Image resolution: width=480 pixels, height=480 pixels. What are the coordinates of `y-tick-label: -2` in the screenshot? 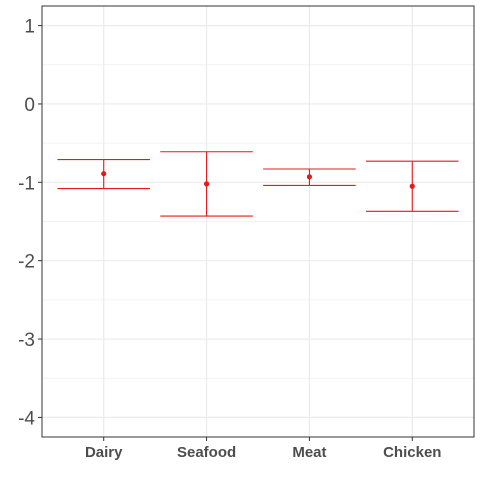 It's located at (26, 262).